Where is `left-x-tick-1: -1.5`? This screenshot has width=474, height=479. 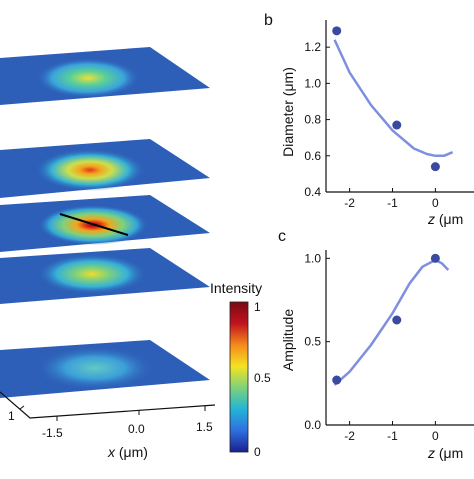 left-x-tick-1: -1.5 is located at coordinates (52, 433).